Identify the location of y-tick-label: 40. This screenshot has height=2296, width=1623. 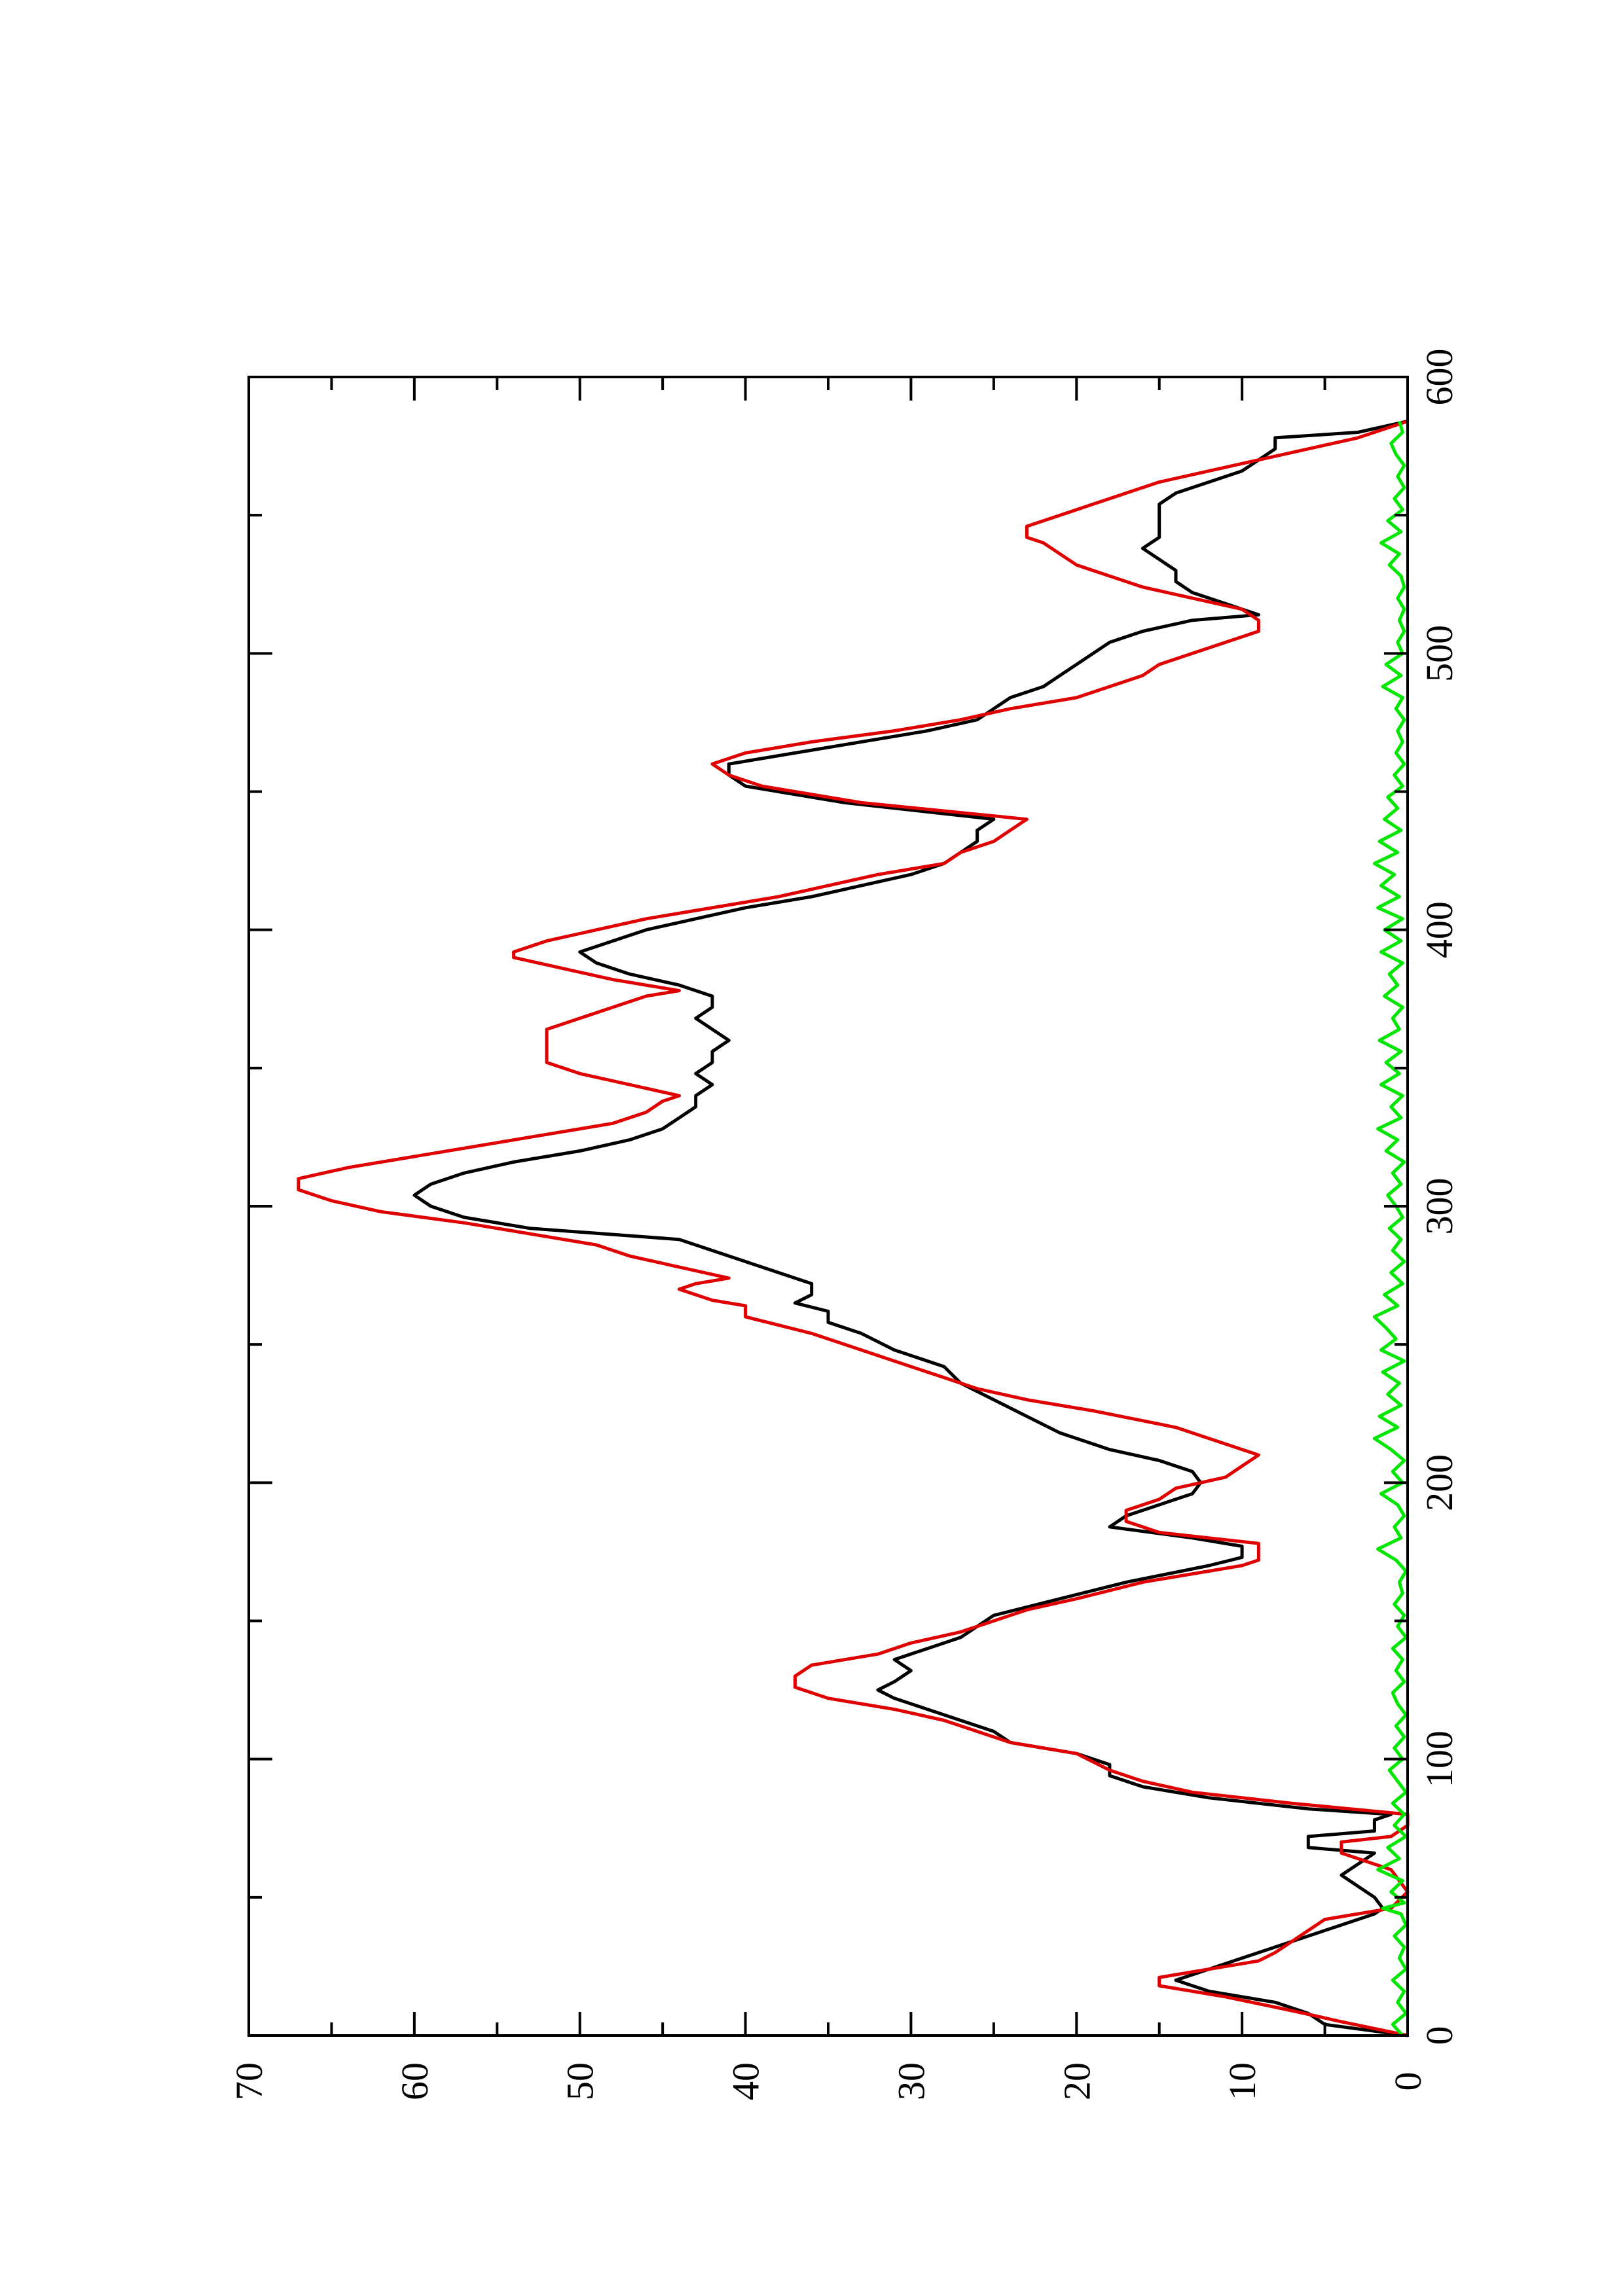
(746, 2081).